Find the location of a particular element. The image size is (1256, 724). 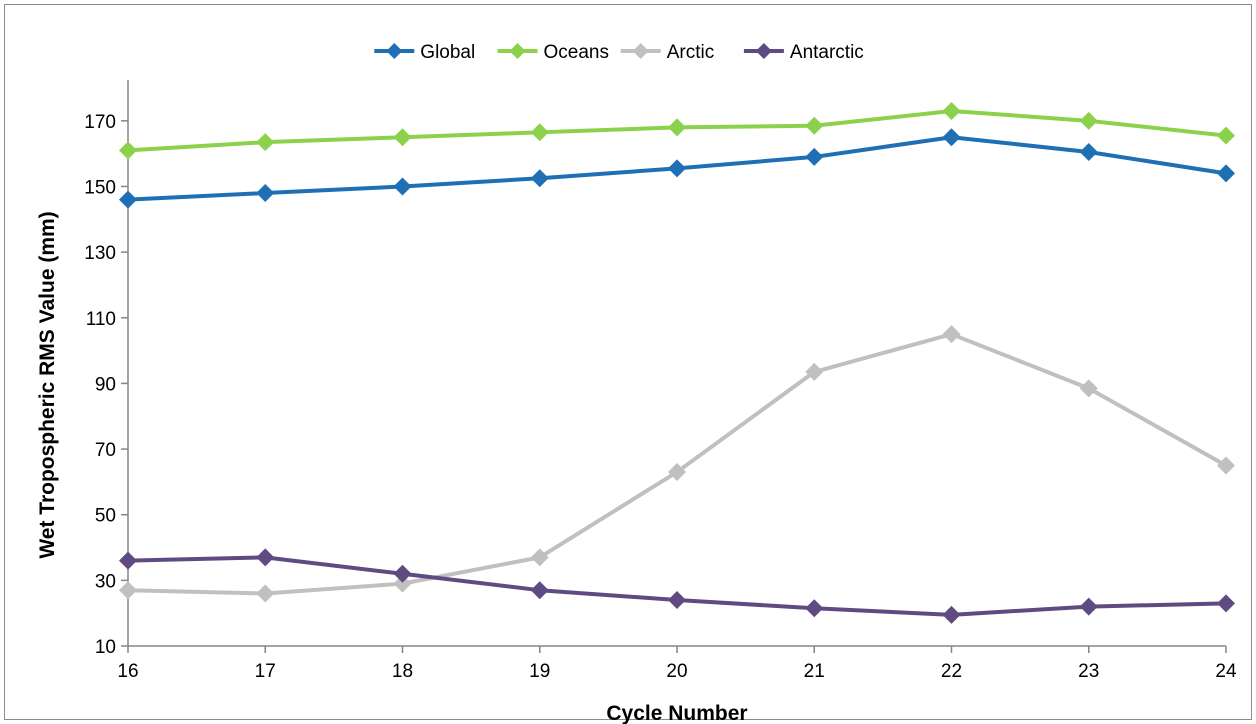

legend-item-arctic: Arctic is located at coordinates (667, 52).